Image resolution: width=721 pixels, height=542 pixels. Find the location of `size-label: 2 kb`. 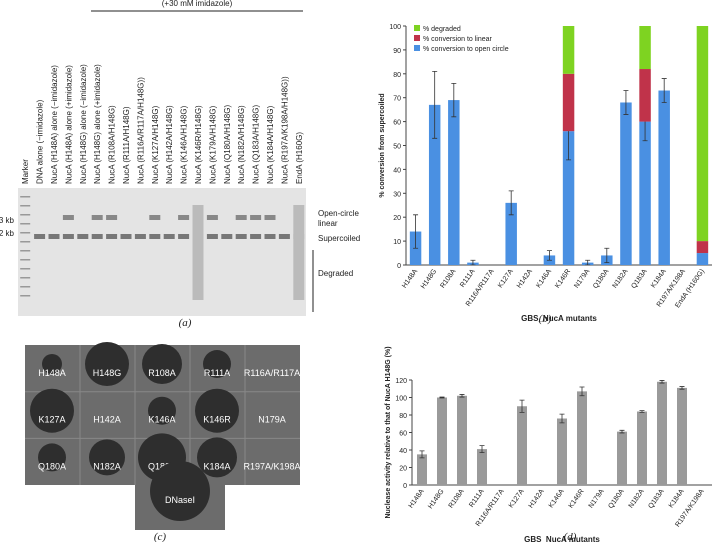

size-label: 2 kb is located at coordinates (7, 233).